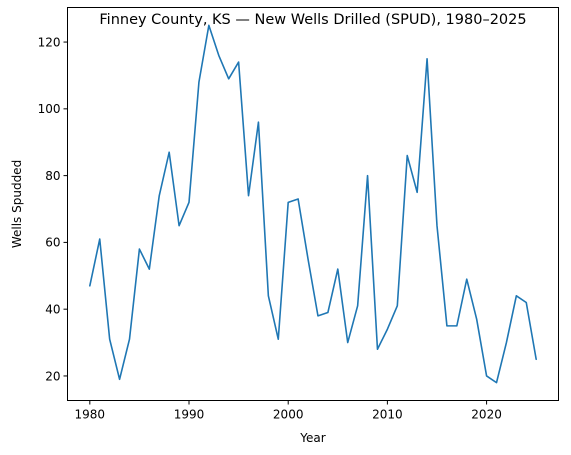 The image size is (571, 455). What do you see at coordinates (90, 415) in the screenshot?
I see `x-tick-label: 1980` at bounding box center [90, 415].